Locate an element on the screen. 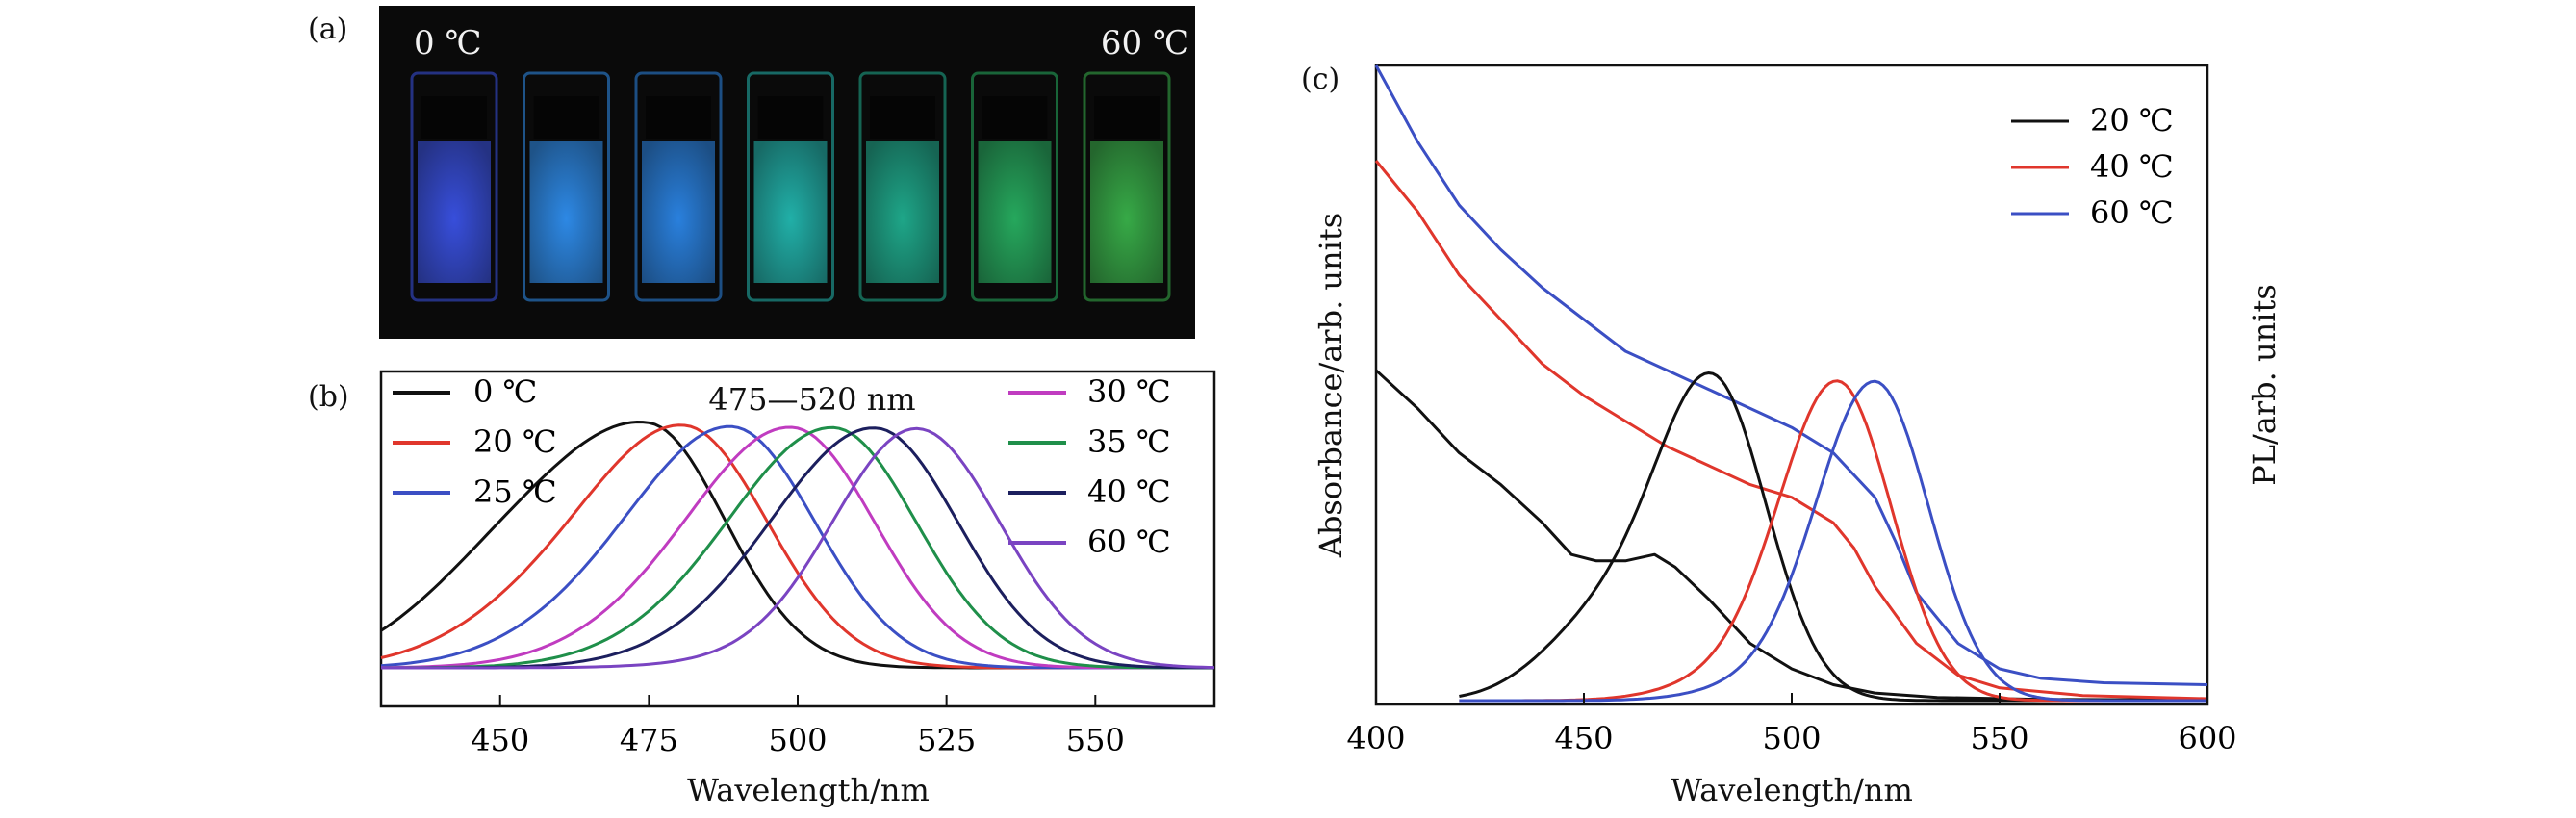  chart-b-legend-label: 30 ℃ is located at coordinates (1129, 391).